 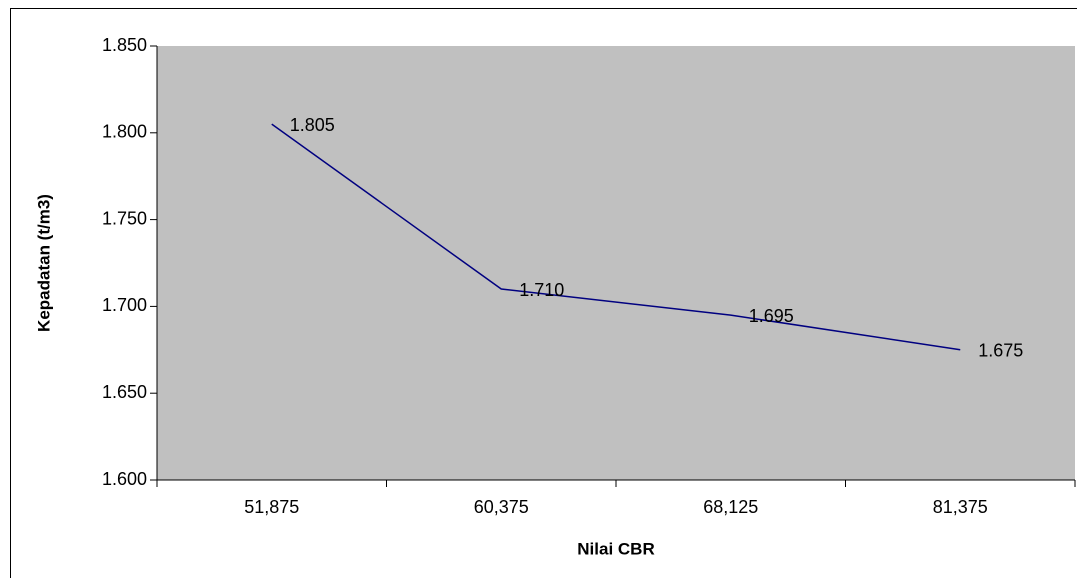 What do you see at coordinates (960, 507) in the screenshot?
I see `x-tick-label: 81,375` at bounding box center [960, 507].